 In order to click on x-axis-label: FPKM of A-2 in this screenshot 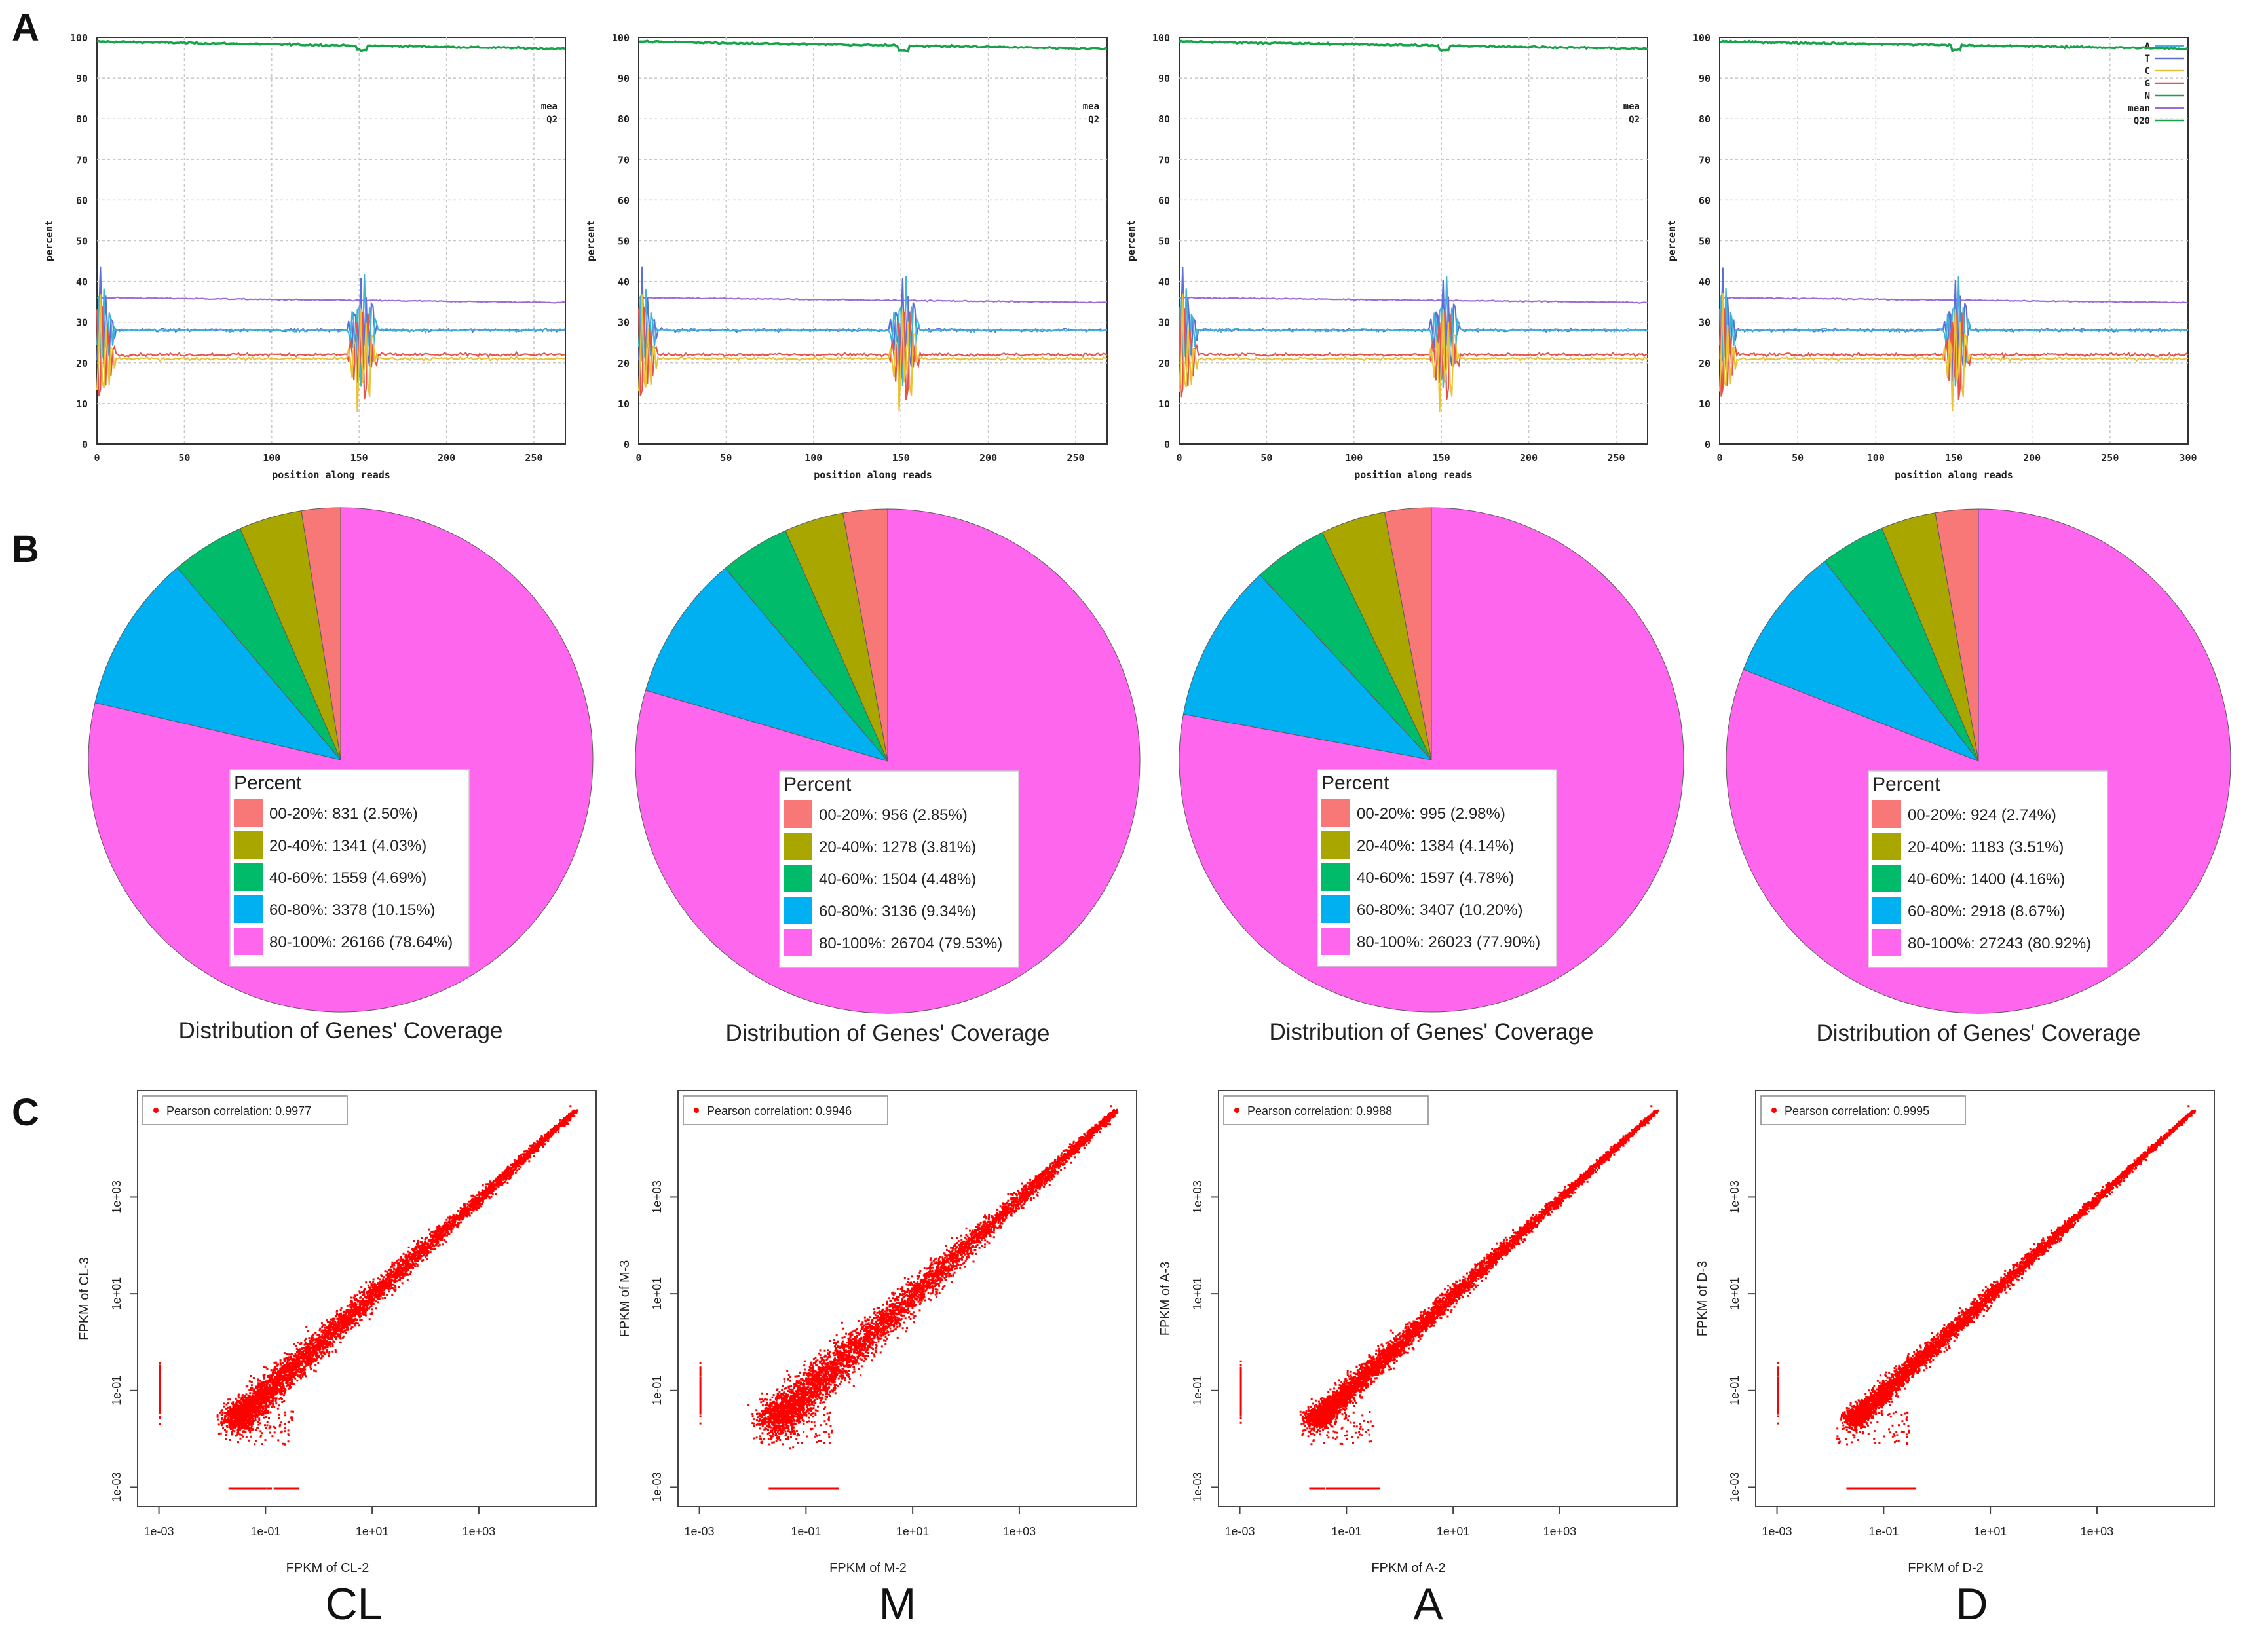, I will do `click(1408, 1568)`.